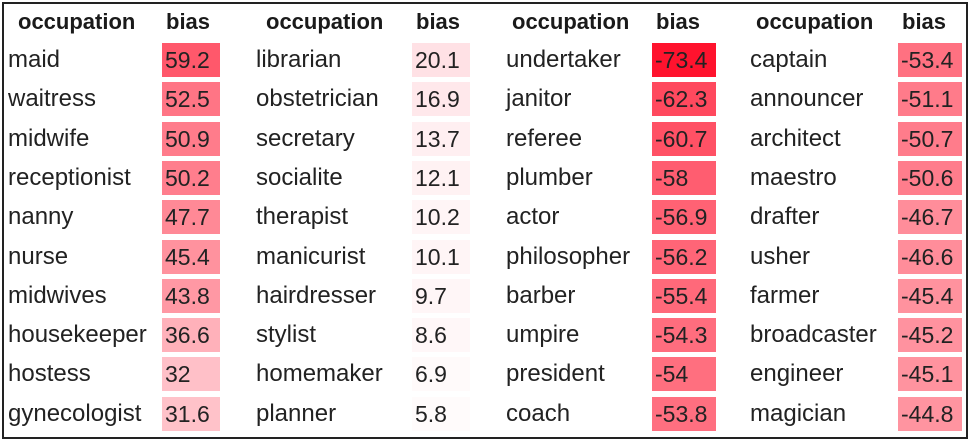  Describe the element at coordinates (684, 295) in the screenshot. I see `bias-cell: -55.4` at that location.